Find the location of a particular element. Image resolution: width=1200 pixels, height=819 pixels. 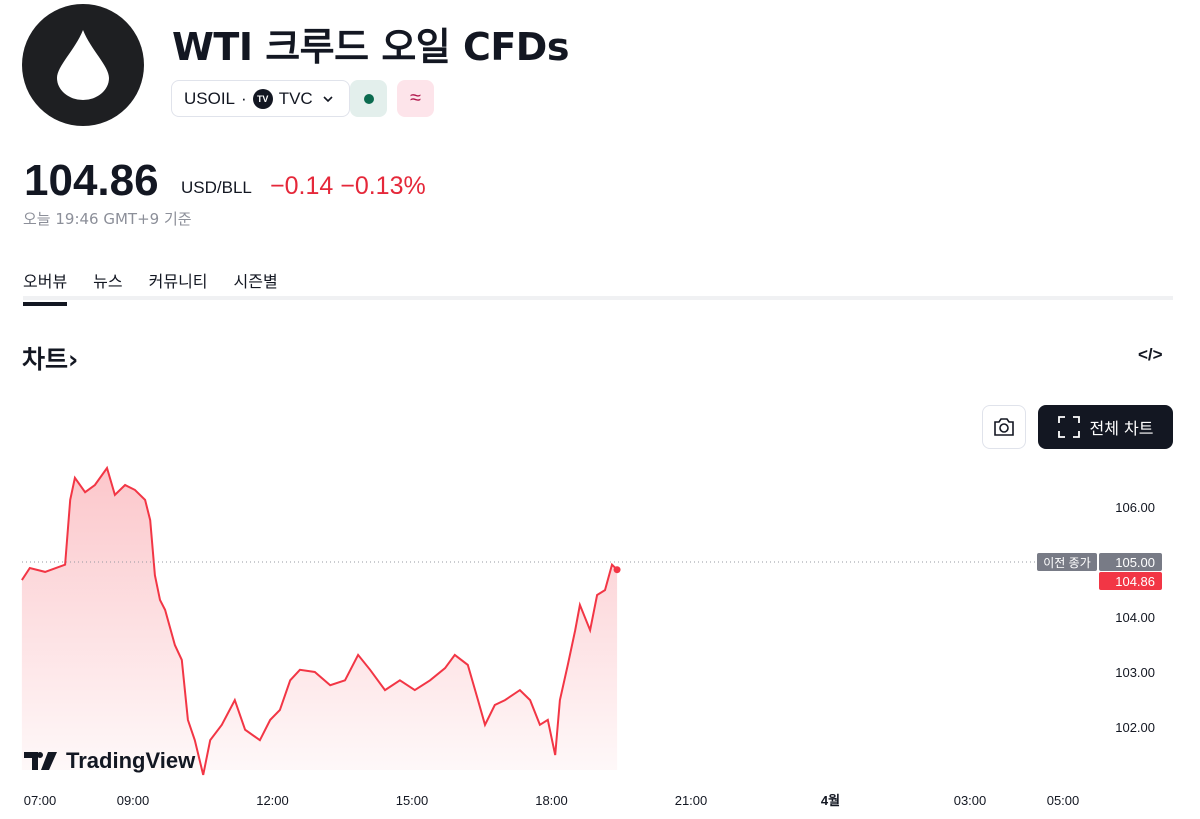

as-of-time: 오늘 19:46 GMT+9 기준 is located at coordinates (107, 219).